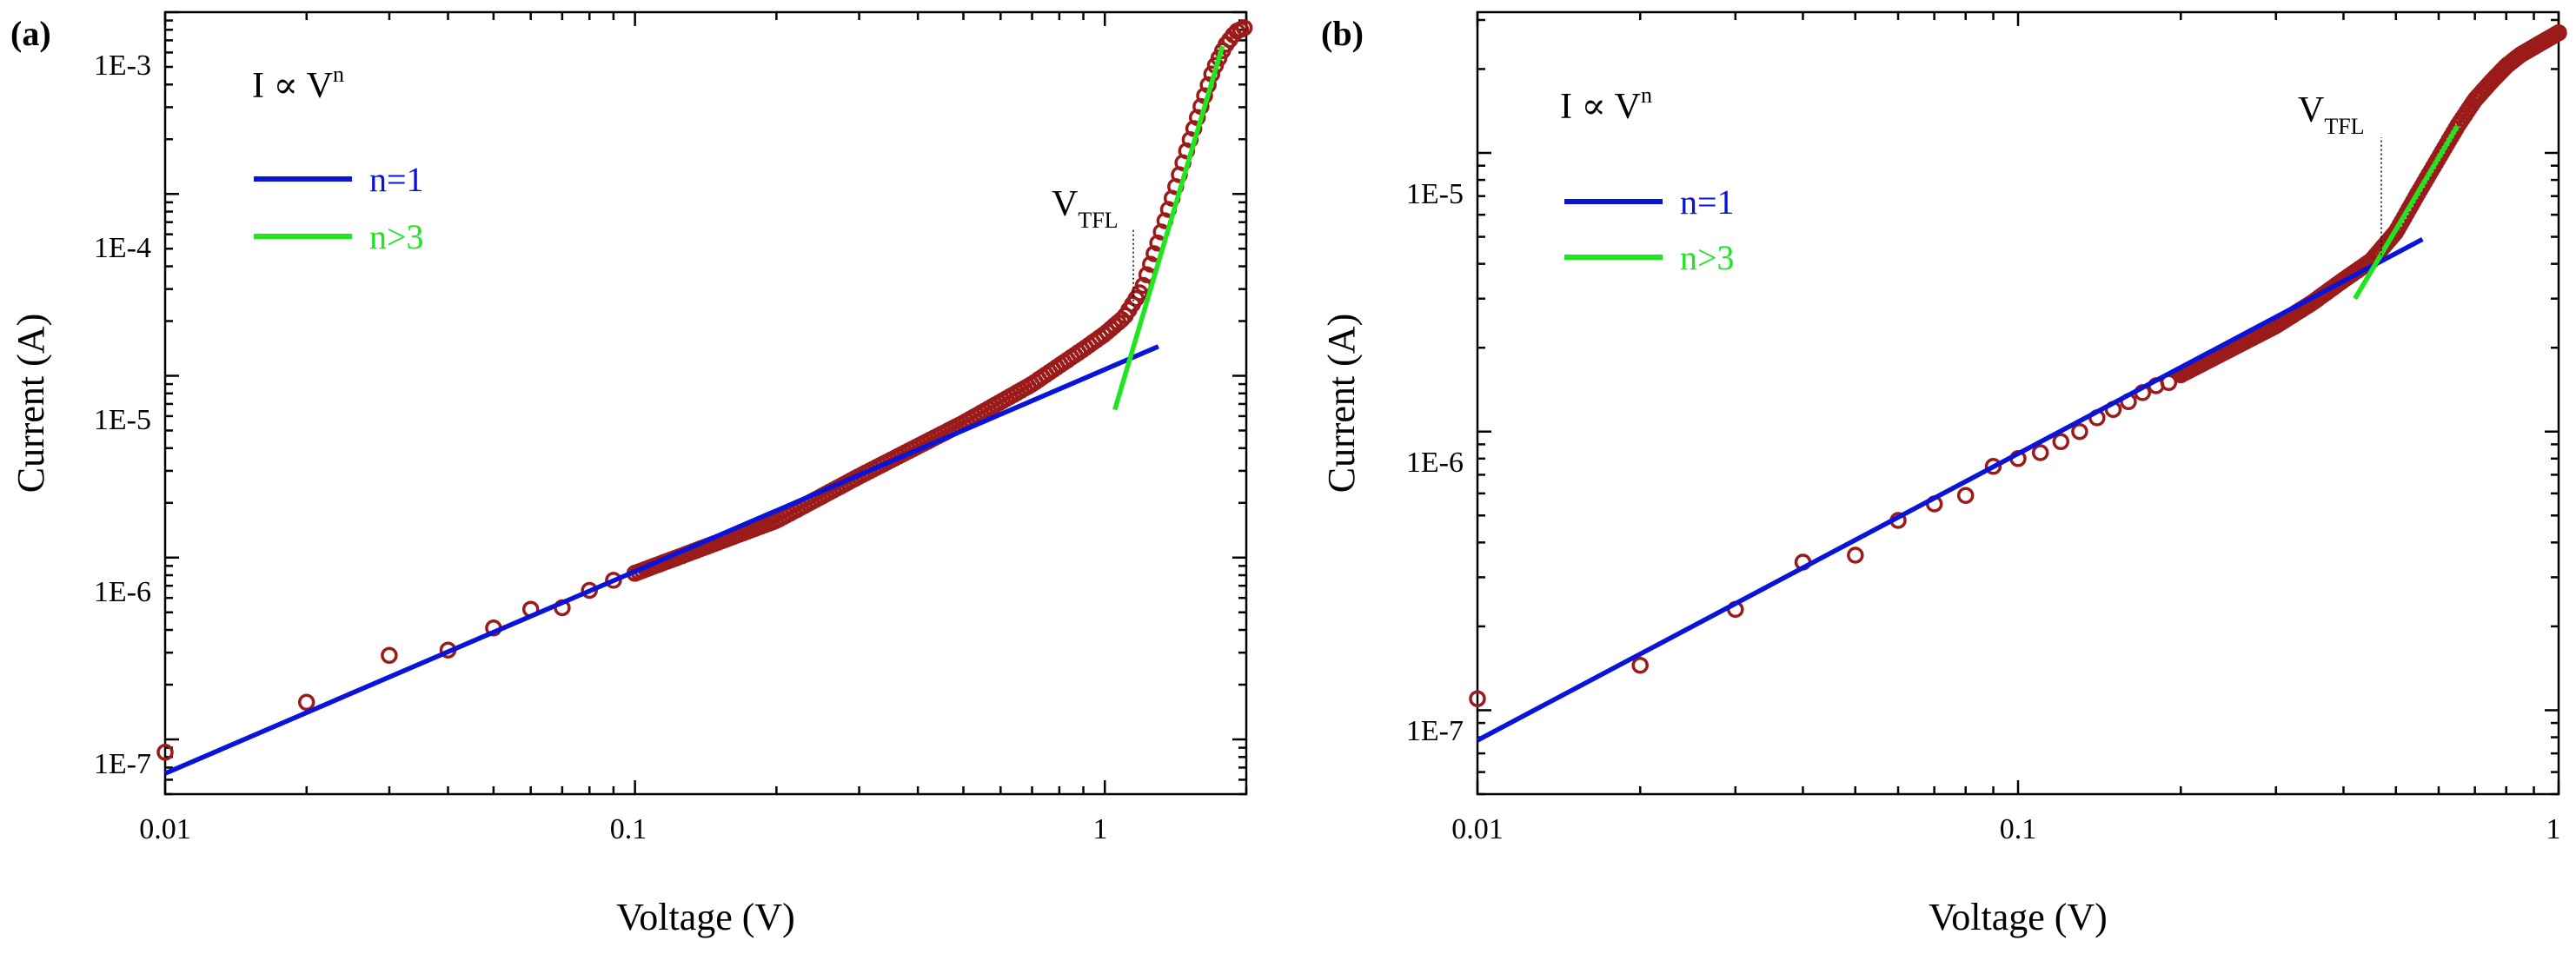 The width and height of the screenshot is (2576, 954). Describe the element at coordinates (1600, 107) in the screenshot. I see `panel-b-relation-base: I ∝ V` at that location.